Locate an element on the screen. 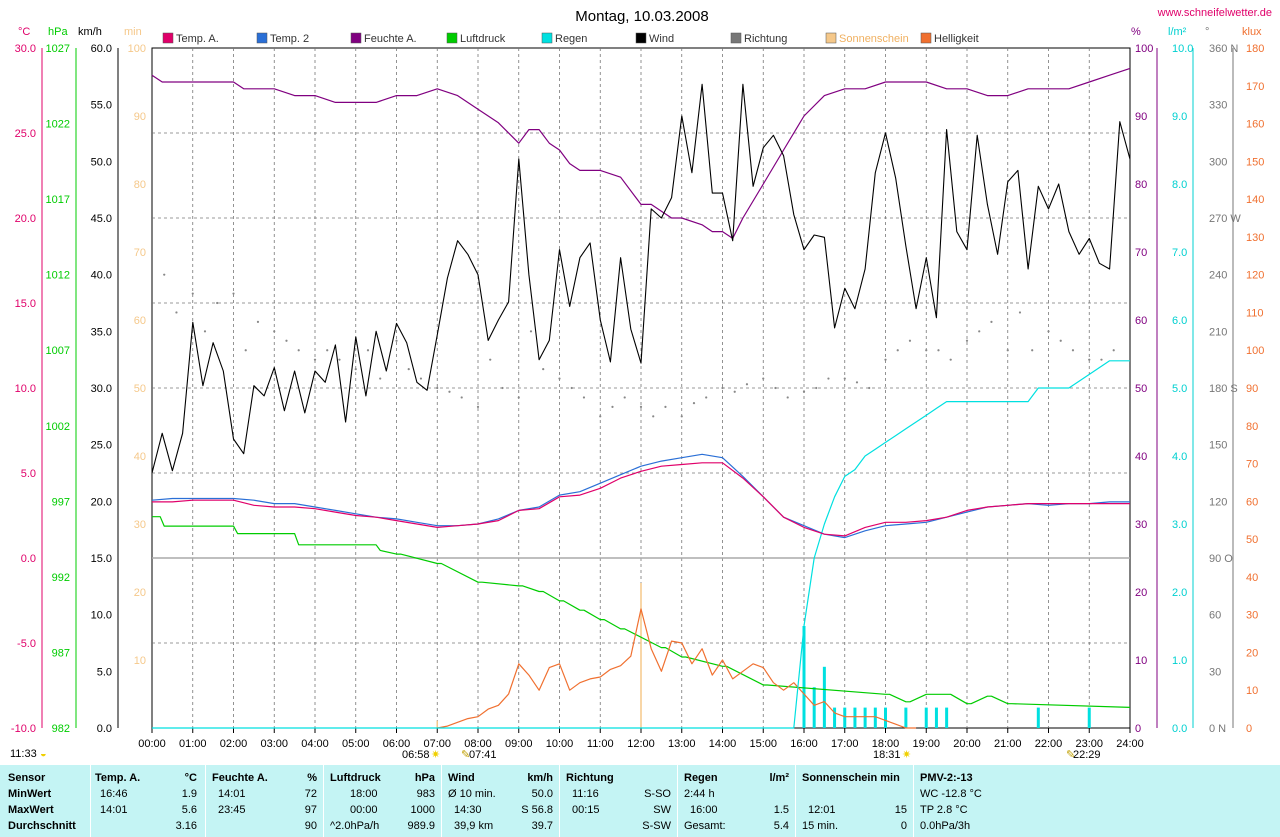  direction-unit-label: ° is located at coordinates (1207, 32).